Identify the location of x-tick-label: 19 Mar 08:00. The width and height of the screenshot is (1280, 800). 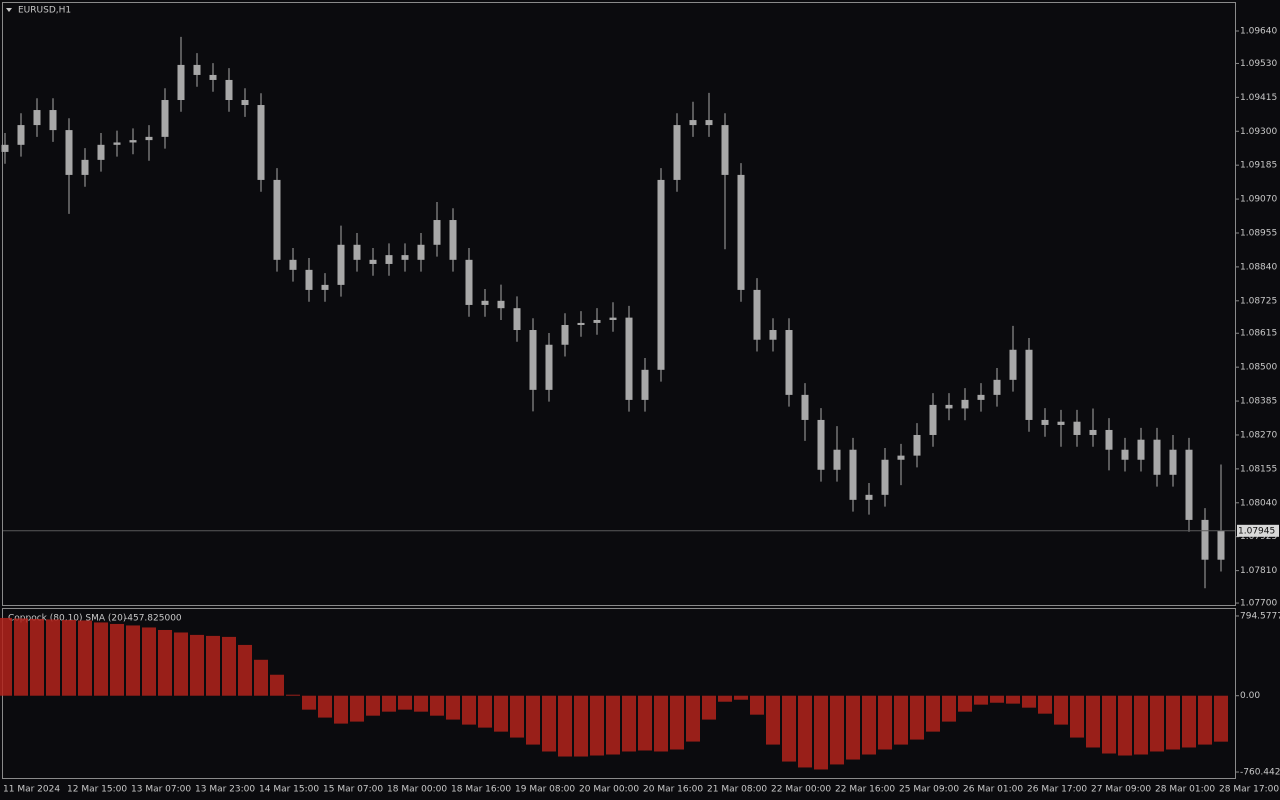
(545, 790).